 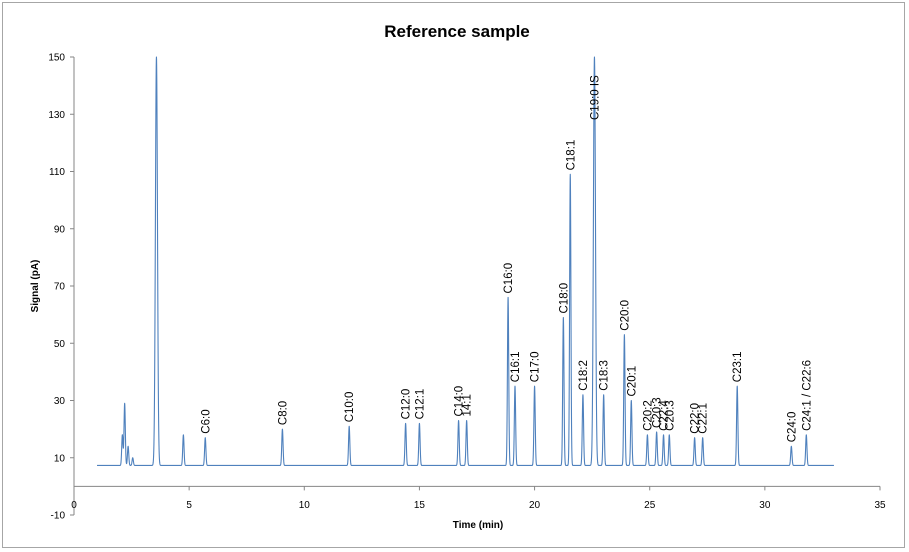 I want to click on y-tick-label: 50, so click(x=60, y=344).